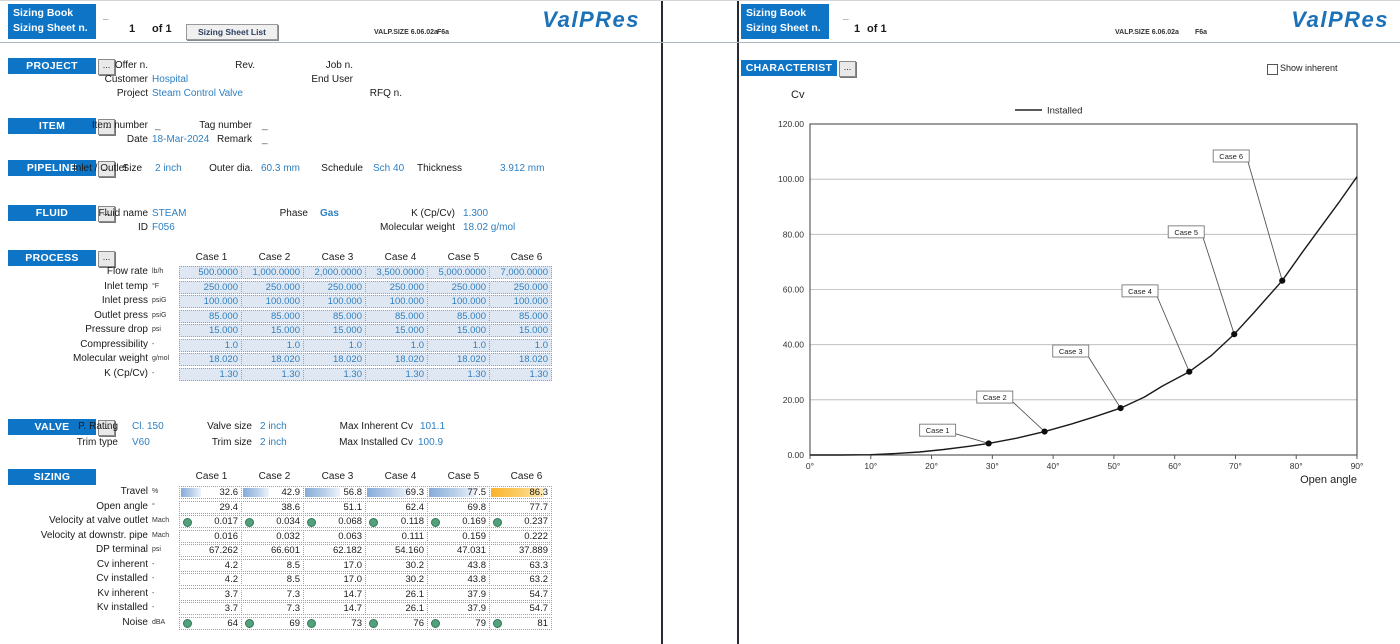 Image resolution: width=1400 pixels, height=644 pixels. I want to click on date-label: Date, so click(137, 139).